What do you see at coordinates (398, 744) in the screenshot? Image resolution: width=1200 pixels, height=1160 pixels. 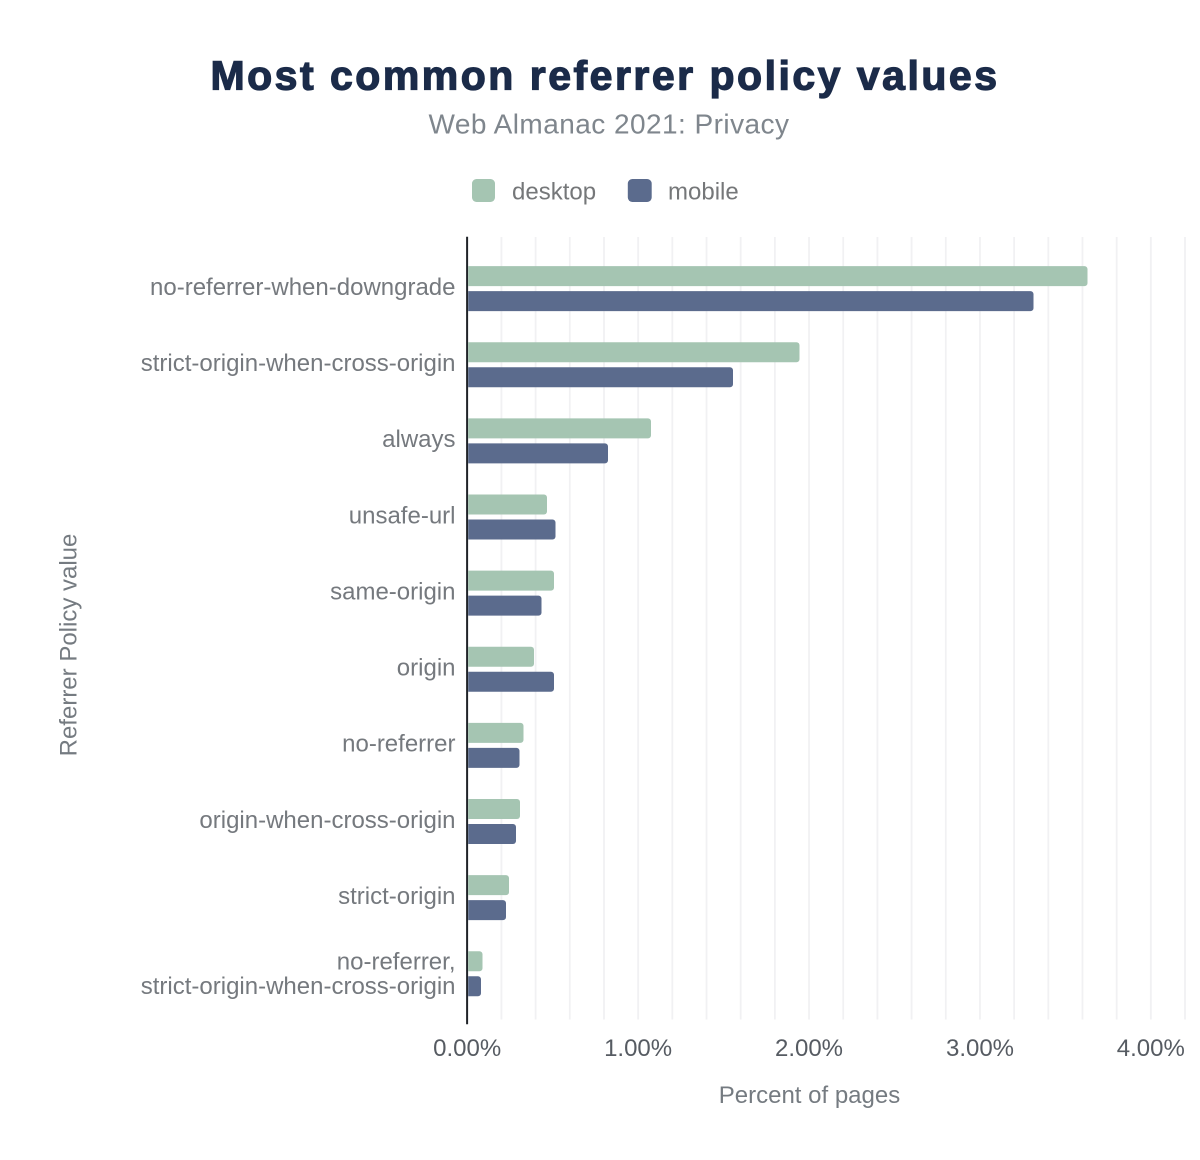 I see `svg-text: no-referrer` at bounding box center [398, 744].